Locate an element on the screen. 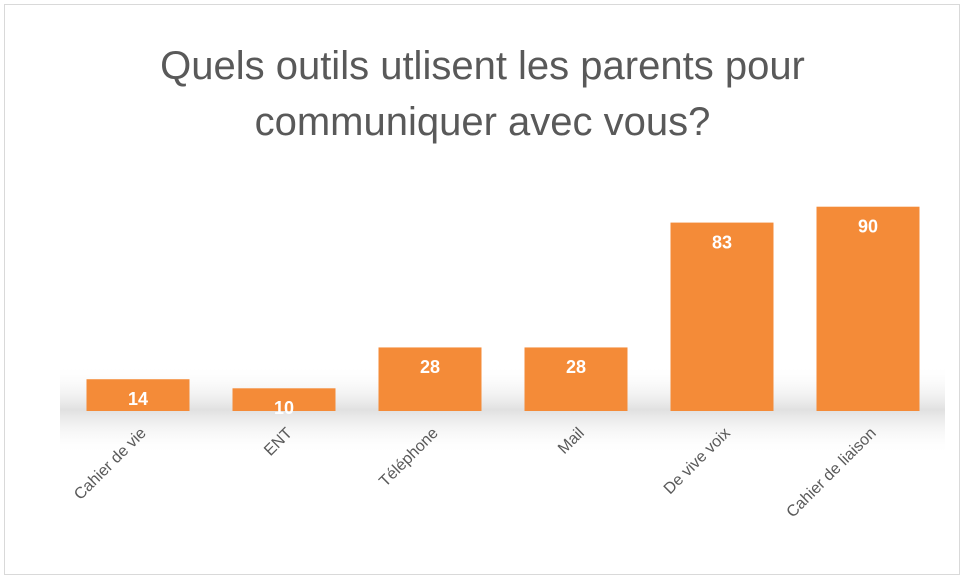  floor-shadow is located at coordinates (502, 410).